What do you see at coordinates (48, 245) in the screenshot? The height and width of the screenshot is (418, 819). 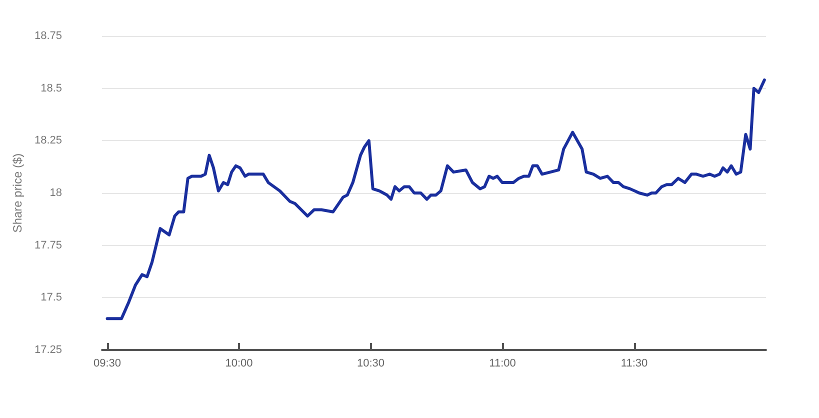 I see `y-tick-label: 17.75` at bounding box center [48, 245].